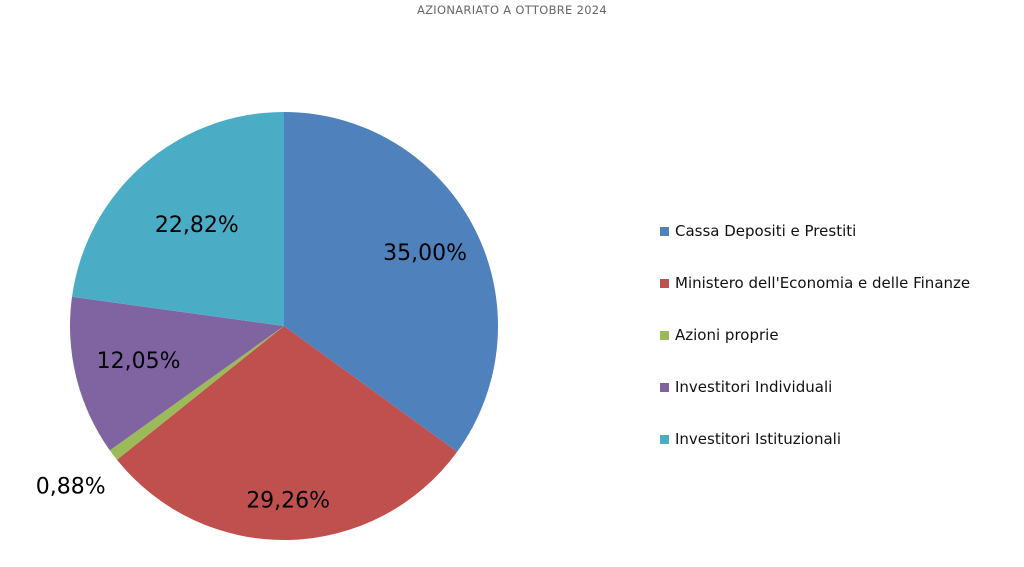 This screenshot has width=1024, height=567. Describe the element at coordinates (754, 387) in the screenshot. I see `legend-label: Investitori Individuali` at that location.